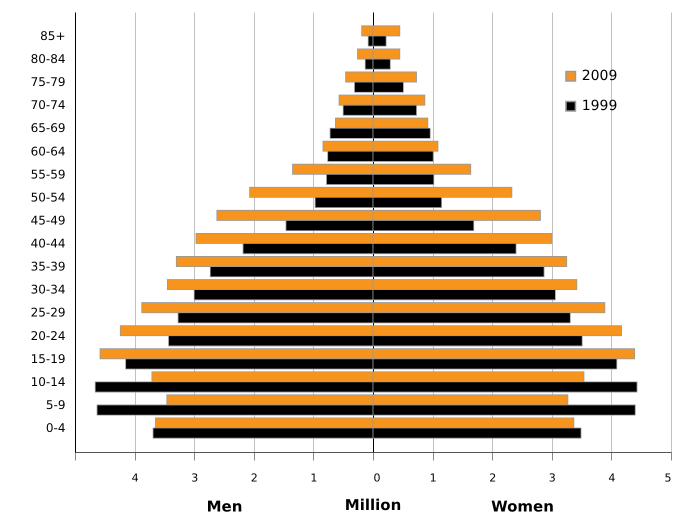  What do you see at coordinates (668, 478) in the screenshot?
I see `x-tick-label: 5` at bounding box center [668, 478].